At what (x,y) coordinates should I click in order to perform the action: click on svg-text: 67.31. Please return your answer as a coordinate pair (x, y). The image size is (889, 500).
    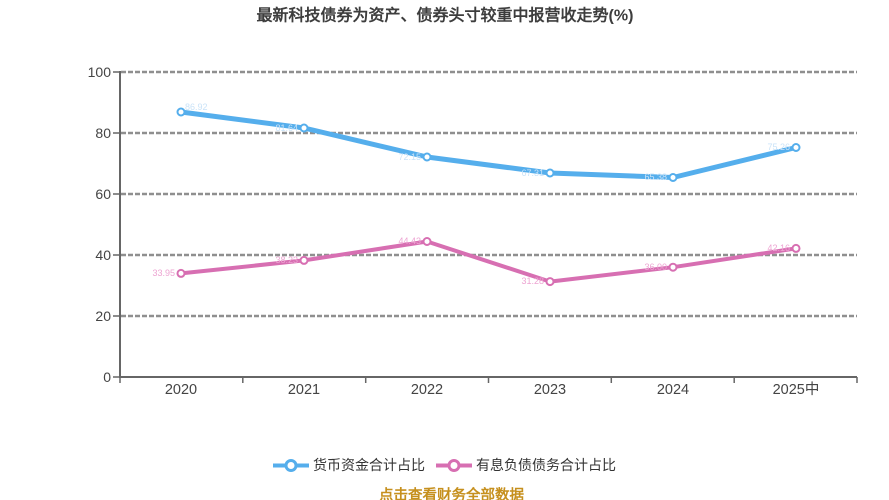
    Looking at the image, I should click on (532, 173).